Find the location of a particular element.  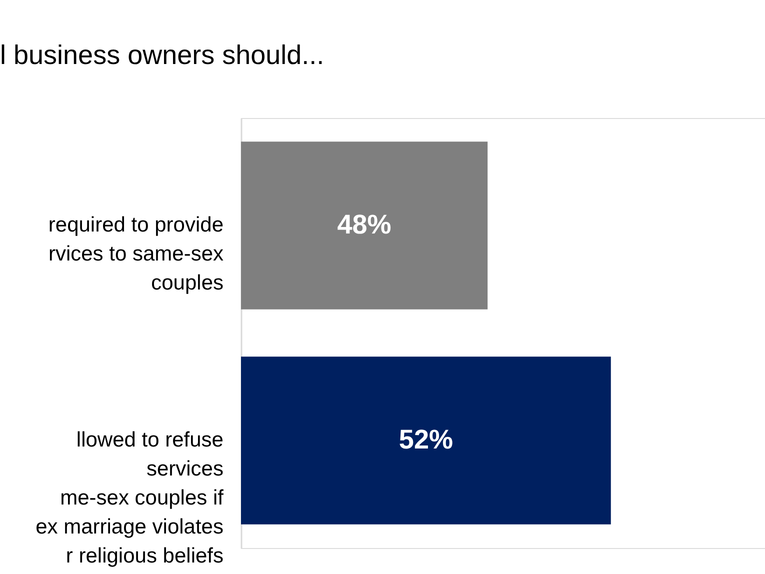

y-tick-label: llowed to refuse services me-sex couples if ex marriage violates r religious beliefs is located at coordinates (130, 498).